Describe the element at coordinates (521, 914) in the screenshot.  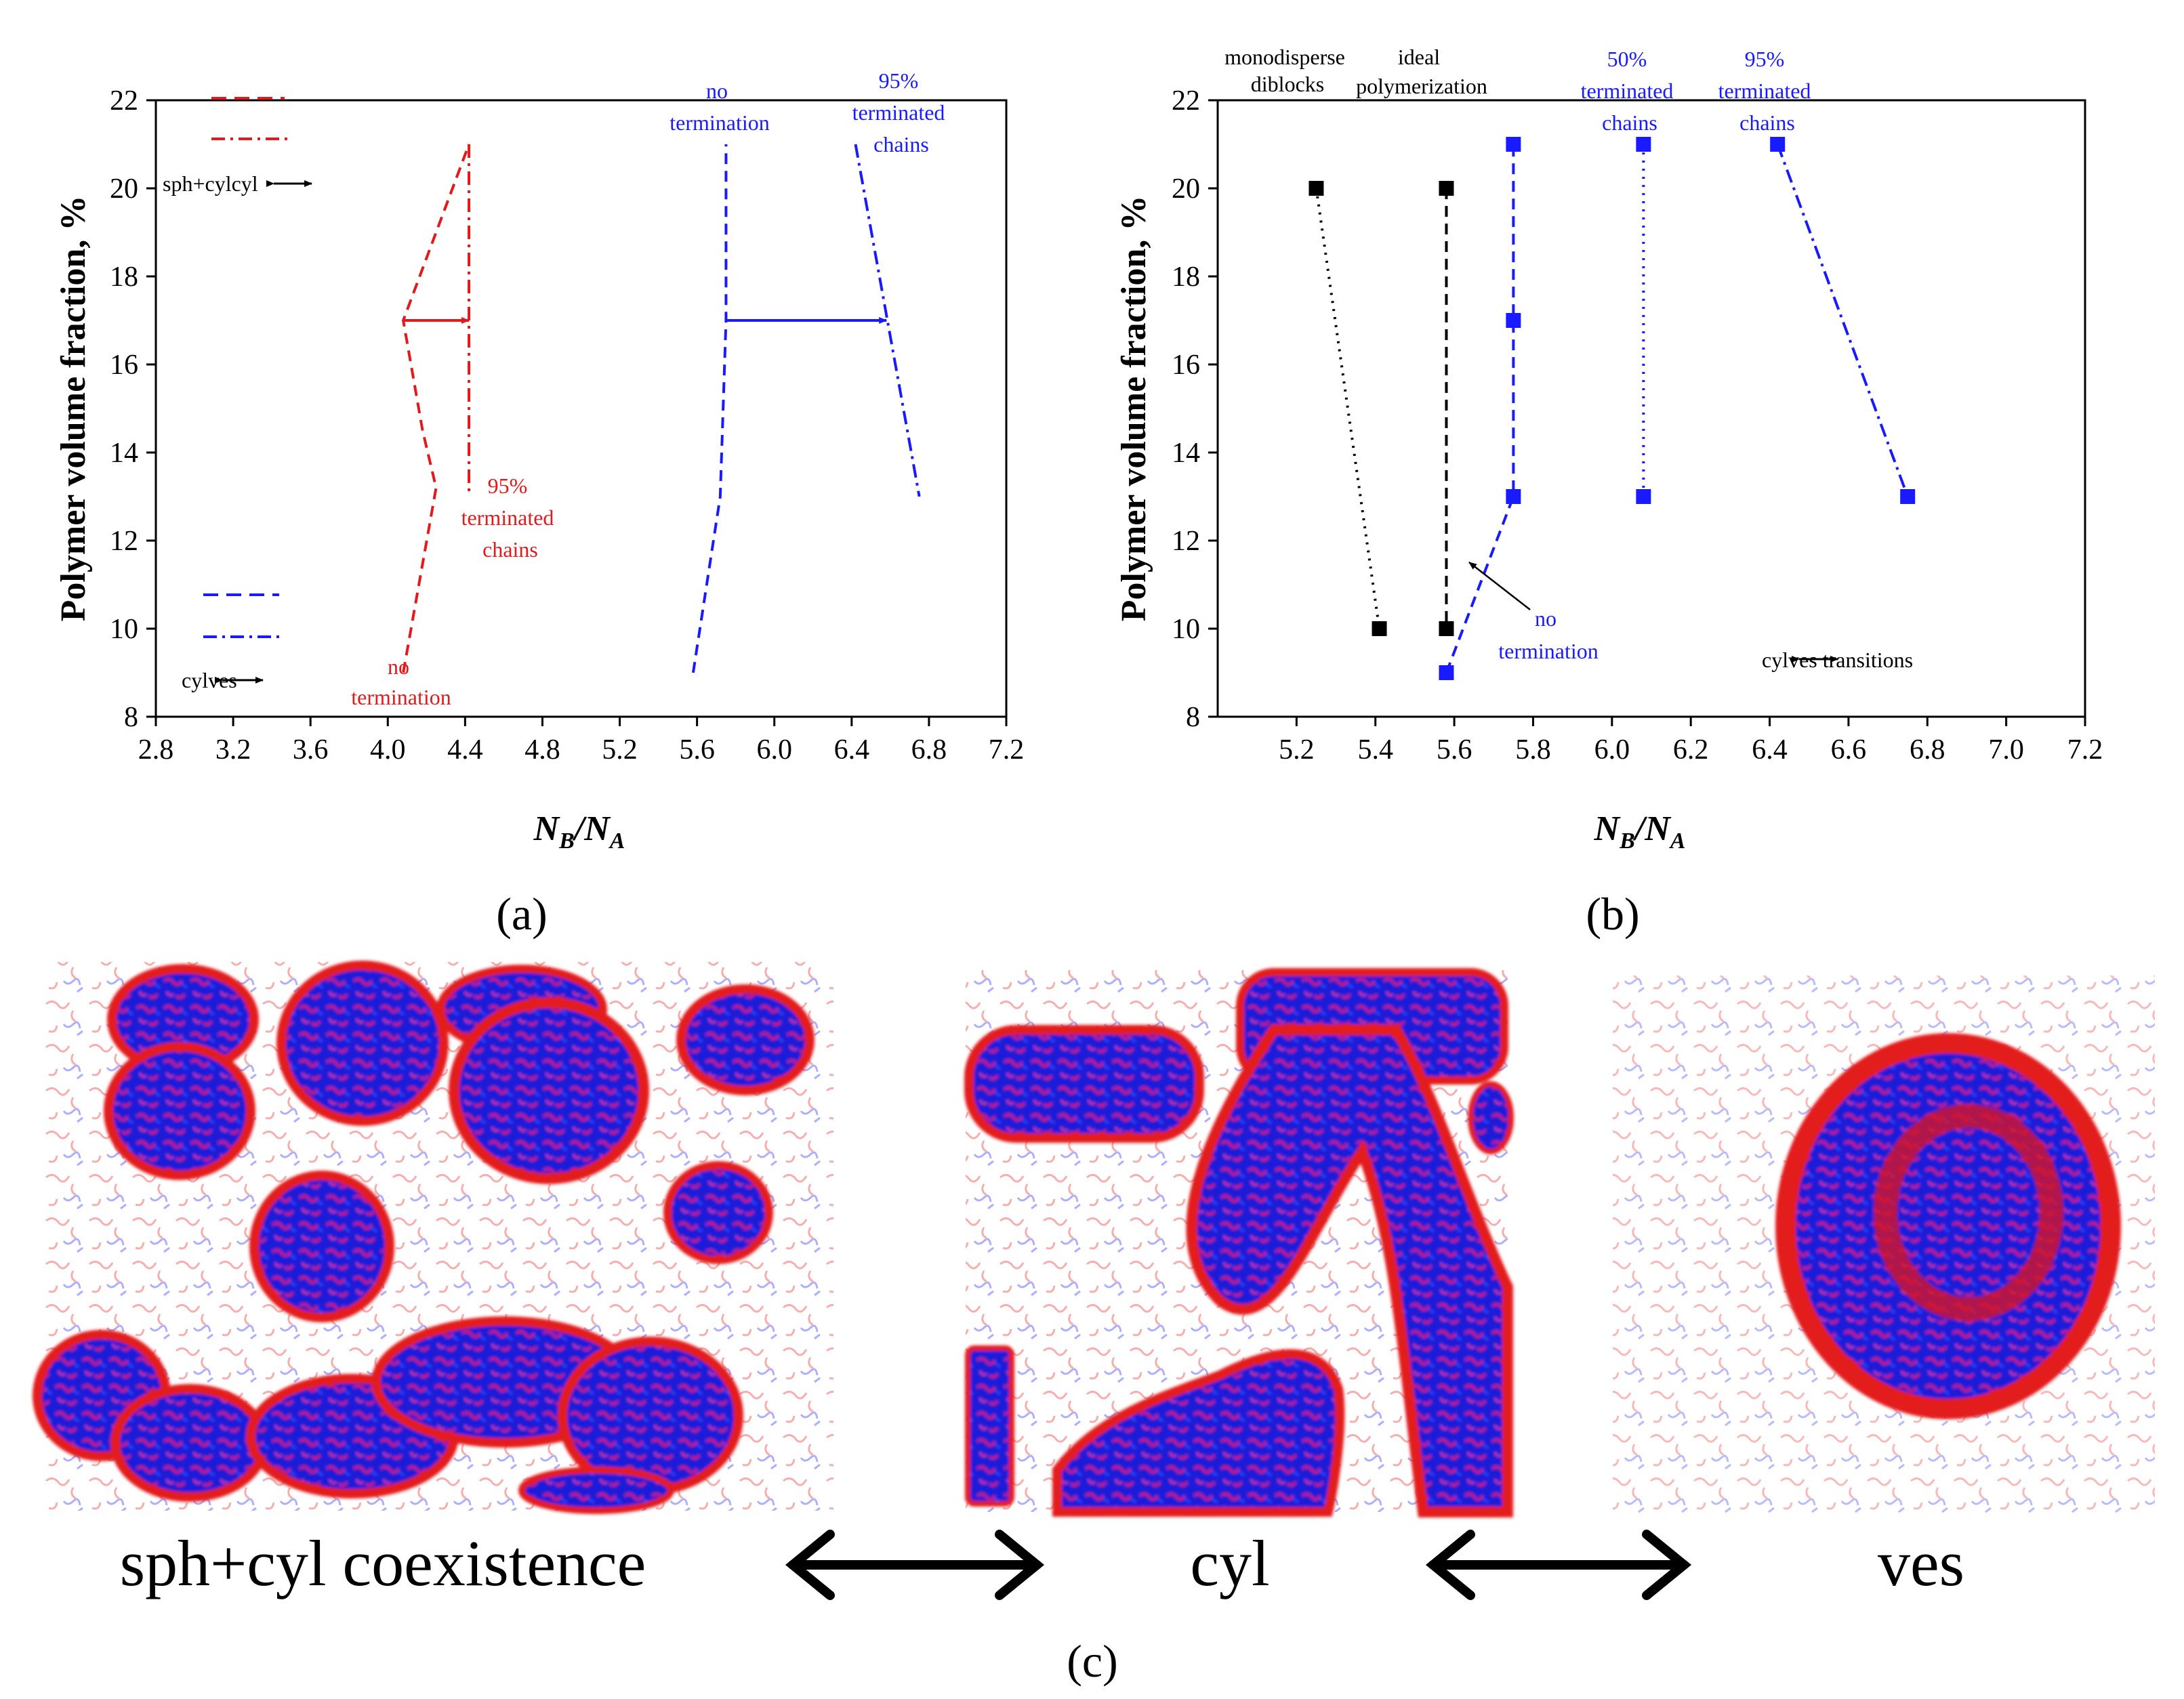
I see `chart-a-panel-label: (a)` at that location.